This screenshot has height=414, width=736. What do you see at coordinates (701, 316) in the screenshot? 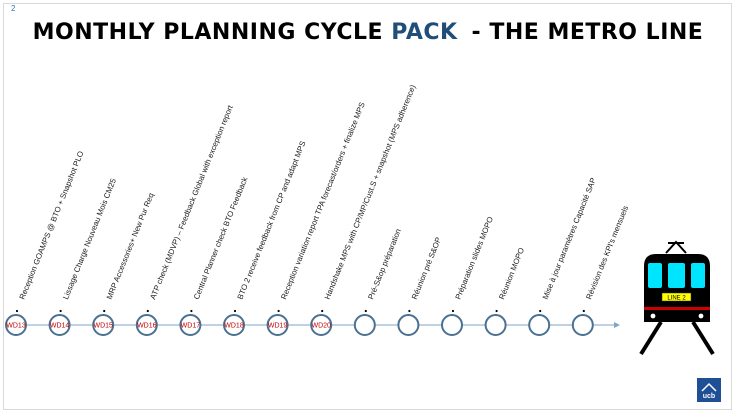
I see `train-headlight-right` at bounding box center [701, 316].